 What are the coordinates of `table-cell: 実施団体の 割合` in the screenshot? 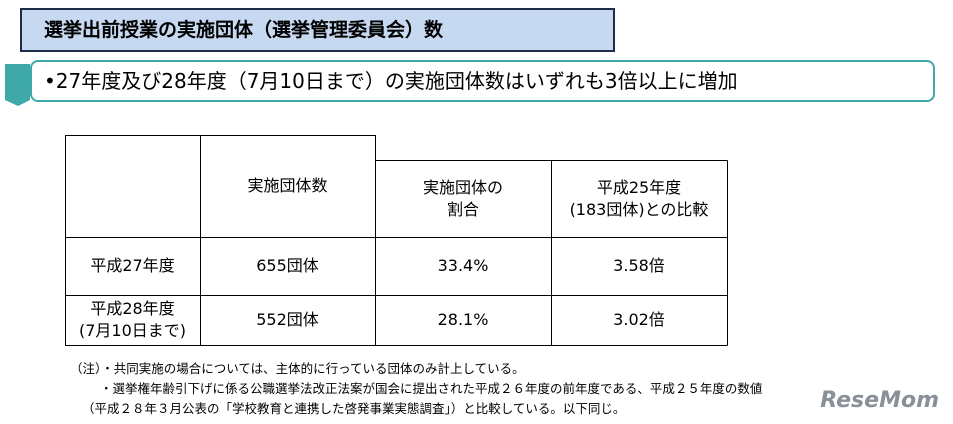 It's located at (462, 198).